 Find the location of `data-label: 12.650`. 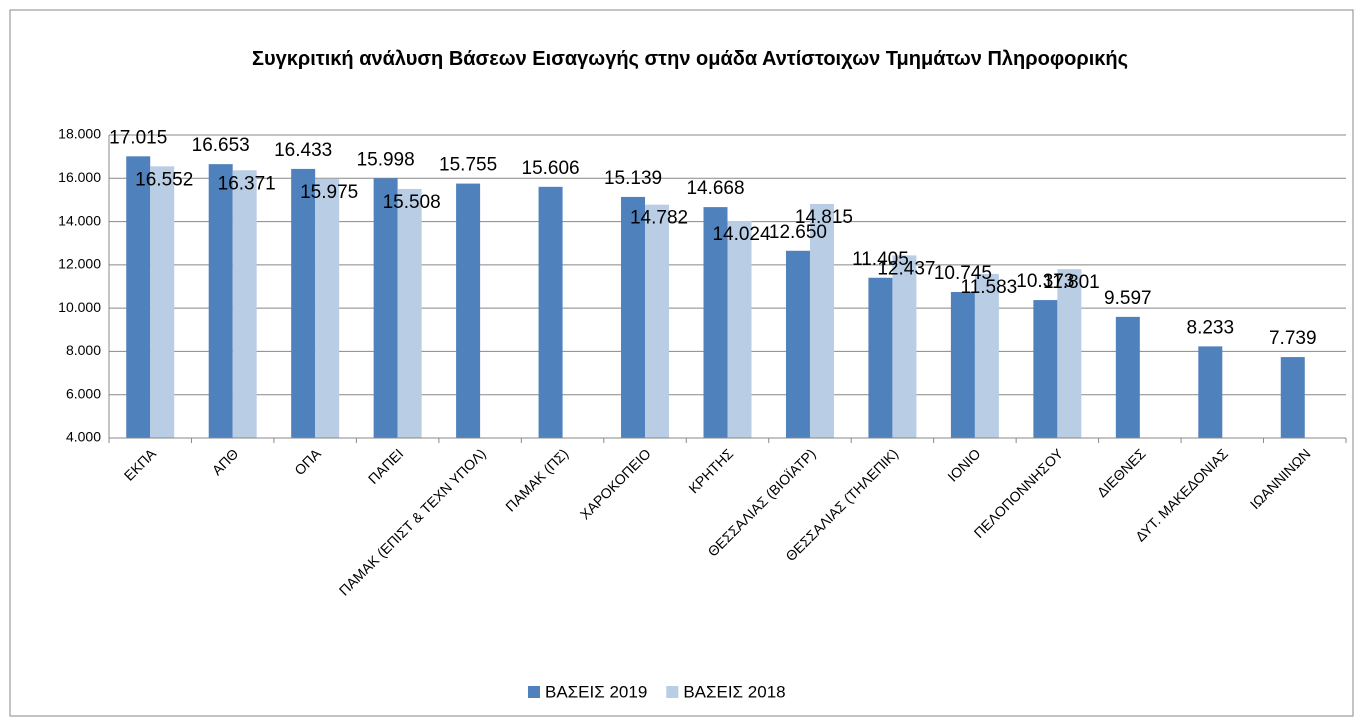

data-label: 12.650 is located at coordinates (798, 232).